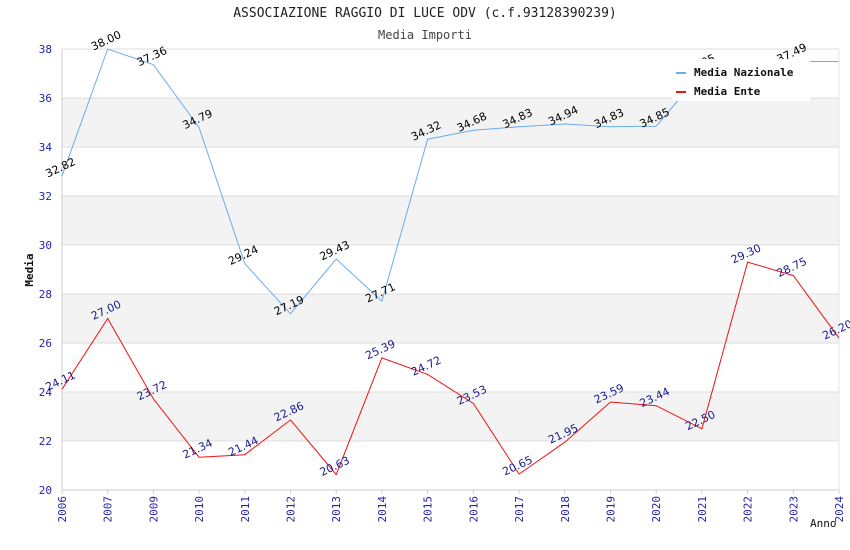  Describe the element at coordinates (473, 509) in the screenshot. I see `x-tick-label: 2016` at that location.